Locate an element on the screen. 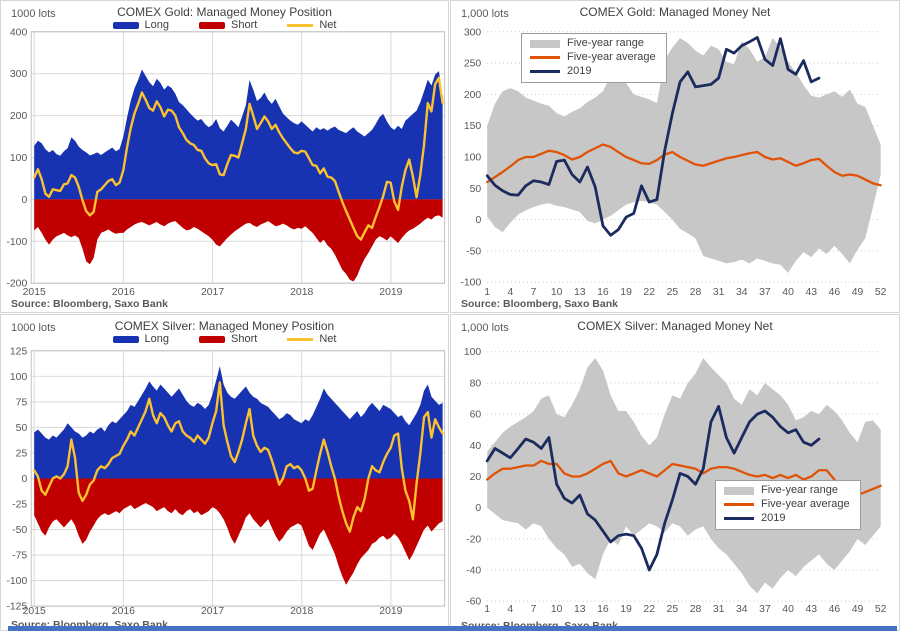 The width and height of the screenshot is (900, 632). axis-units-label: 1000 lots is located at coordinates (33, 328).